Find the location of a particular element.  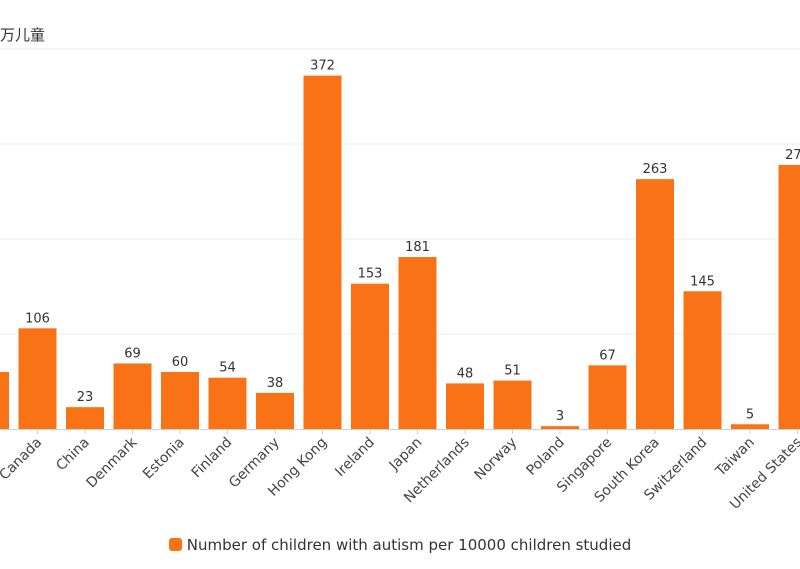

y-axis-label: 万儿童 is located at coordinates (23, 35).